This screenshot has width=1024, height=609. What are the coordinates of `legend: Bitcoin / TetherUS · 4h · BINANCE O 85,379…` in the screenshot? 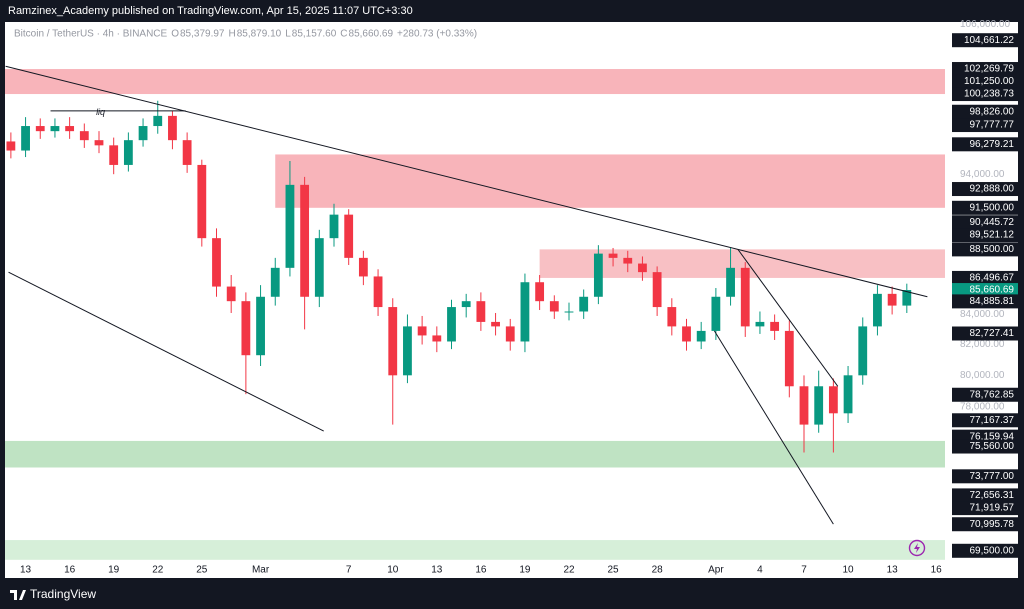 It's located at (245, 34).